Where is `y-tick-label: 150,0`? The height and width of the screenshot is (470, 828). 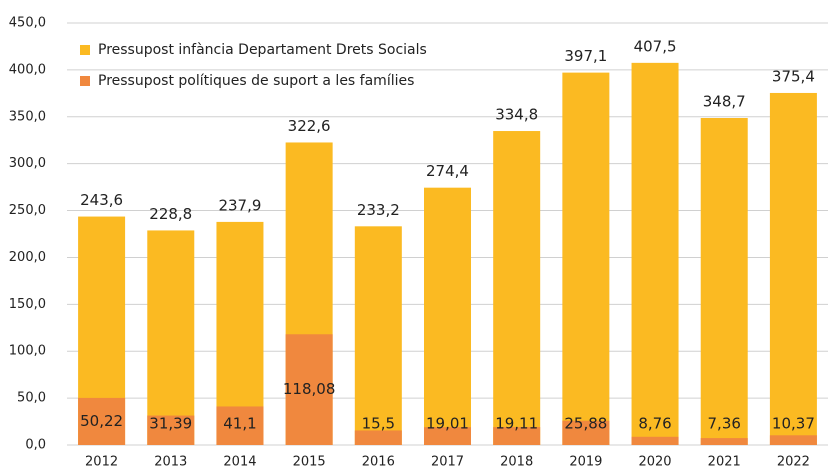
y-tick-label: 150,0 is located at coordinates (27, 304).